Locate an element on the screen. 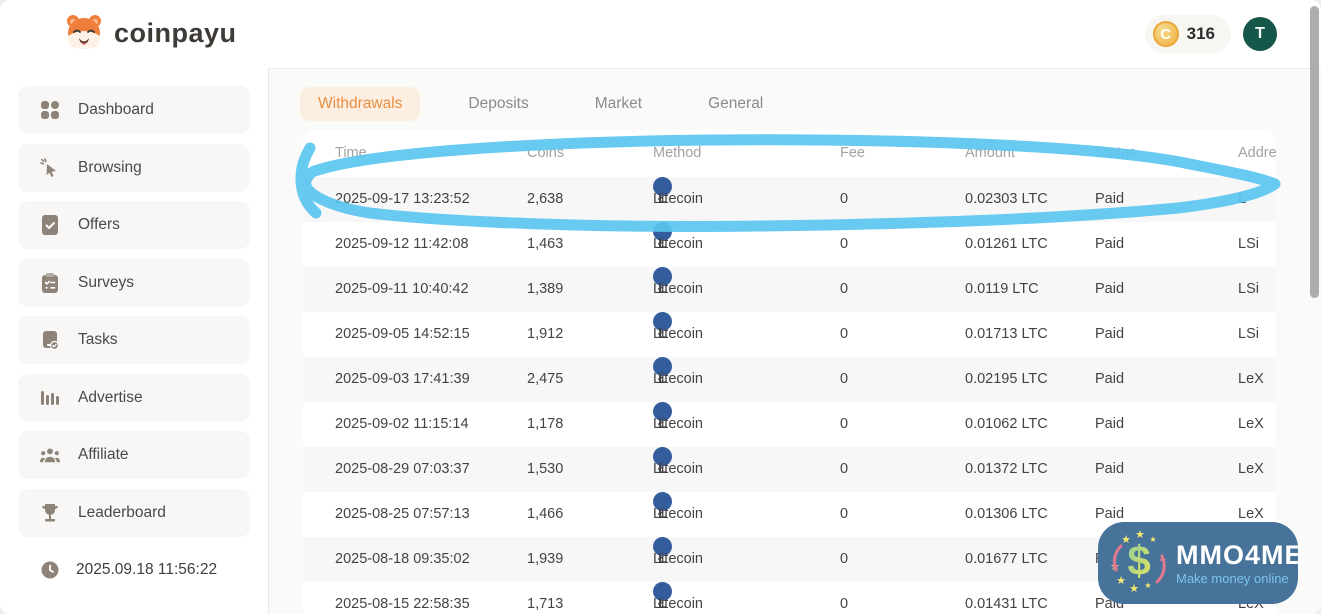 Image resolution: width=1321 pixels, height=614 pixels. cell-amount: 0.01372 LTC is located at coordinates (1006, 469).